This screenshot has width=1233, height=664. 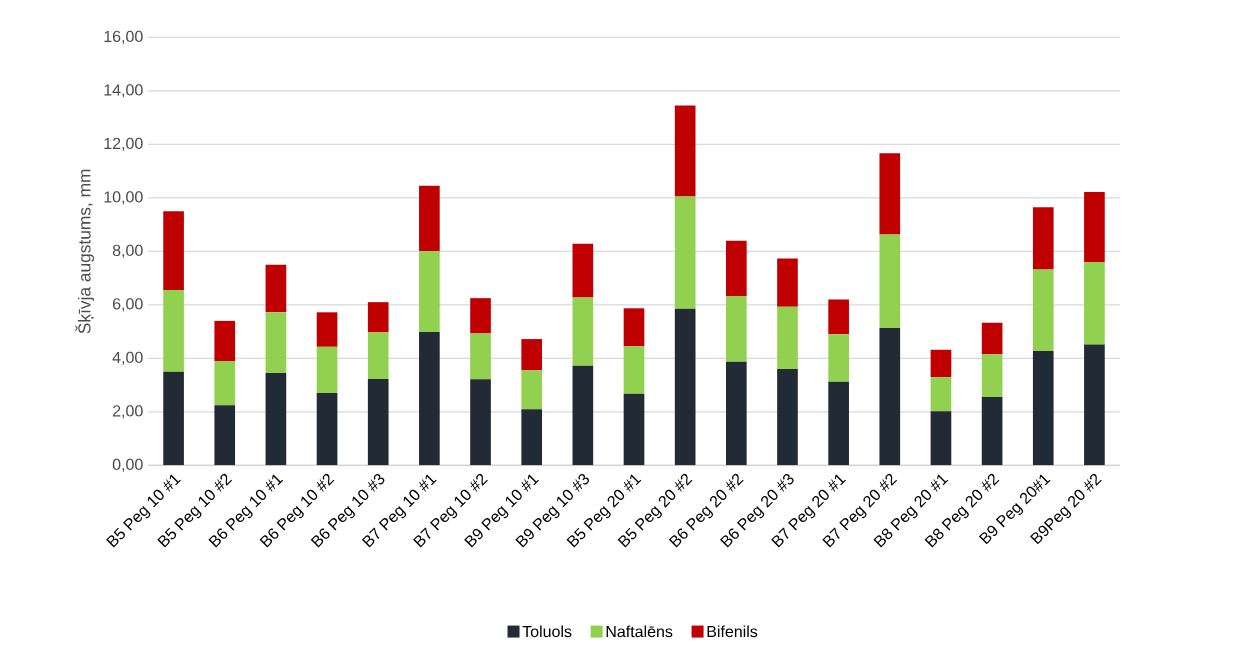 What do you see at coordinates (127, 358) in the screenshot?
I see `y-tick-label: 4,00` at bounding box center [127, 358].